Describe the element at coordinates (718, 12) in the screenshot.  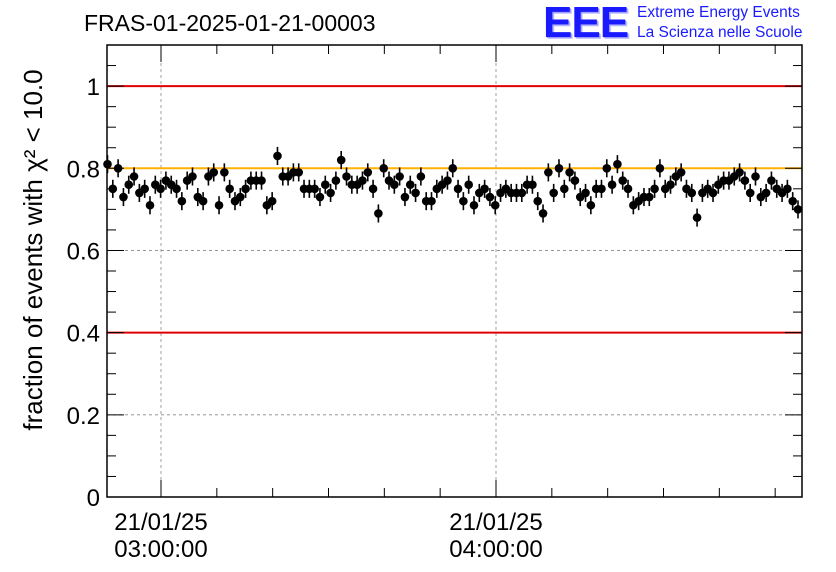
I see `logo-line-1: Extreme Energy Events` at that location.